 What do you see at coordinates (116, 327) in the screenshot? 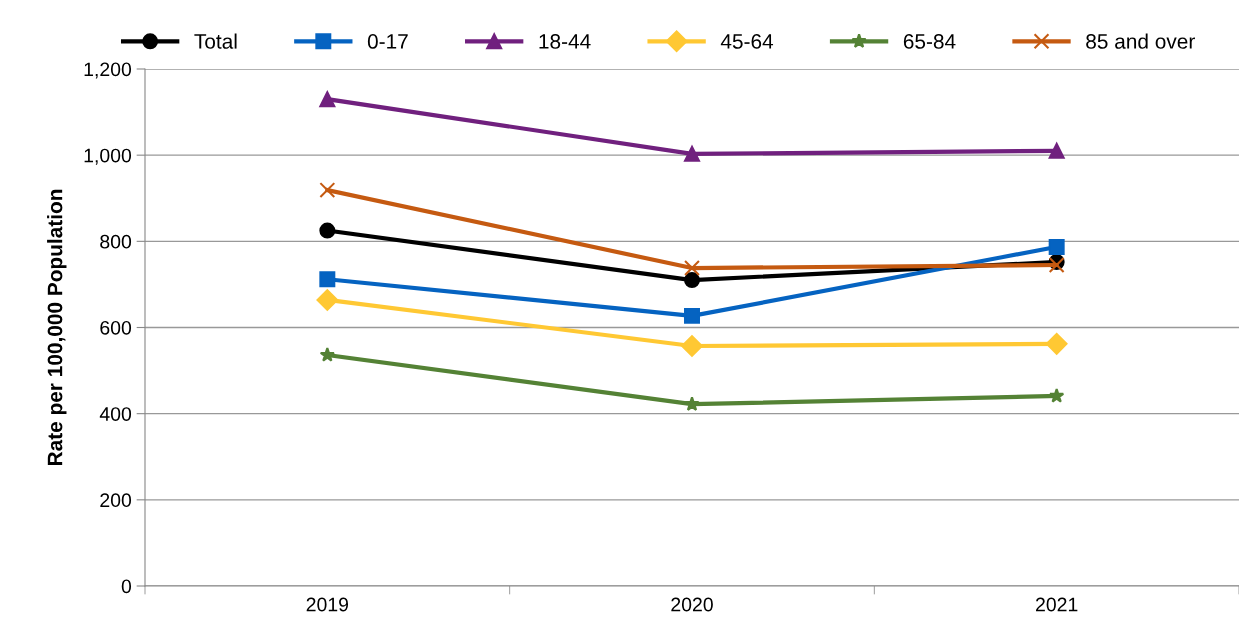
I see `y-tick-label: 600` at bounding box center [116, 327].